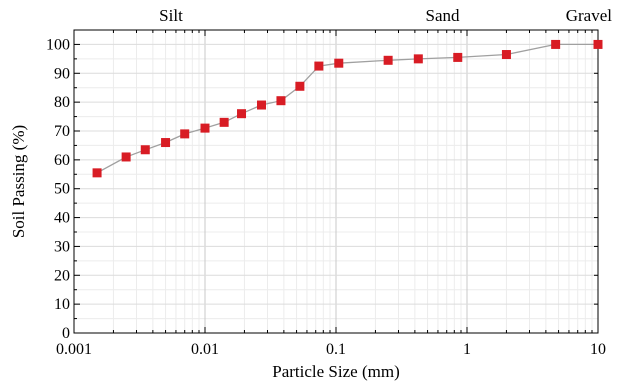 Image resolution: width=623 pixels, height=385 pixels. I want to click on region-label-gravel: Gravel, so click(589, 15).